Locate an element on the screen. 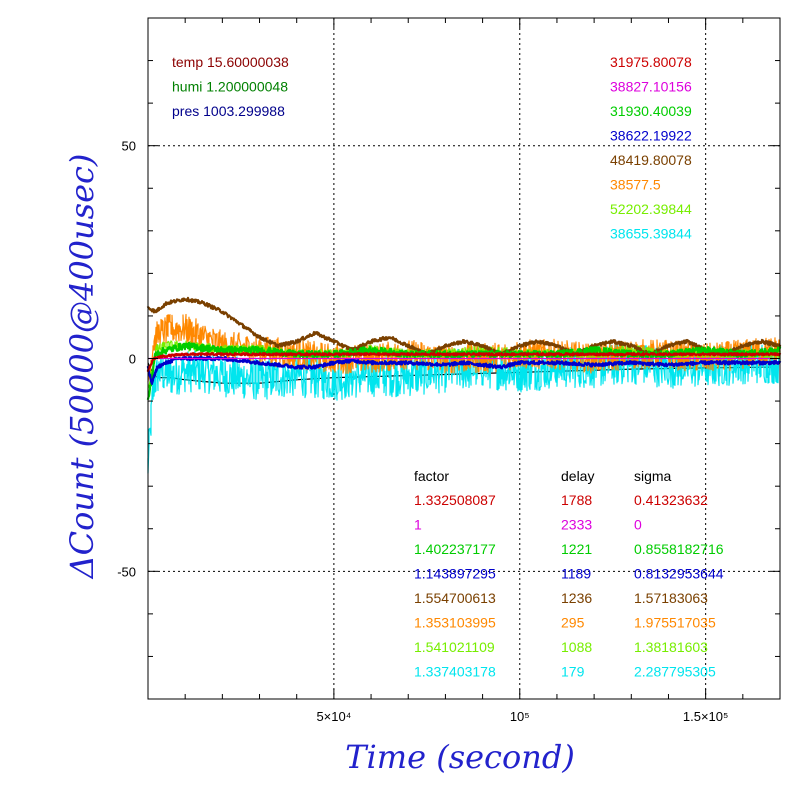  y-axis-title: ΔCount (50000@400usec) is located at coordinates (82, 367).